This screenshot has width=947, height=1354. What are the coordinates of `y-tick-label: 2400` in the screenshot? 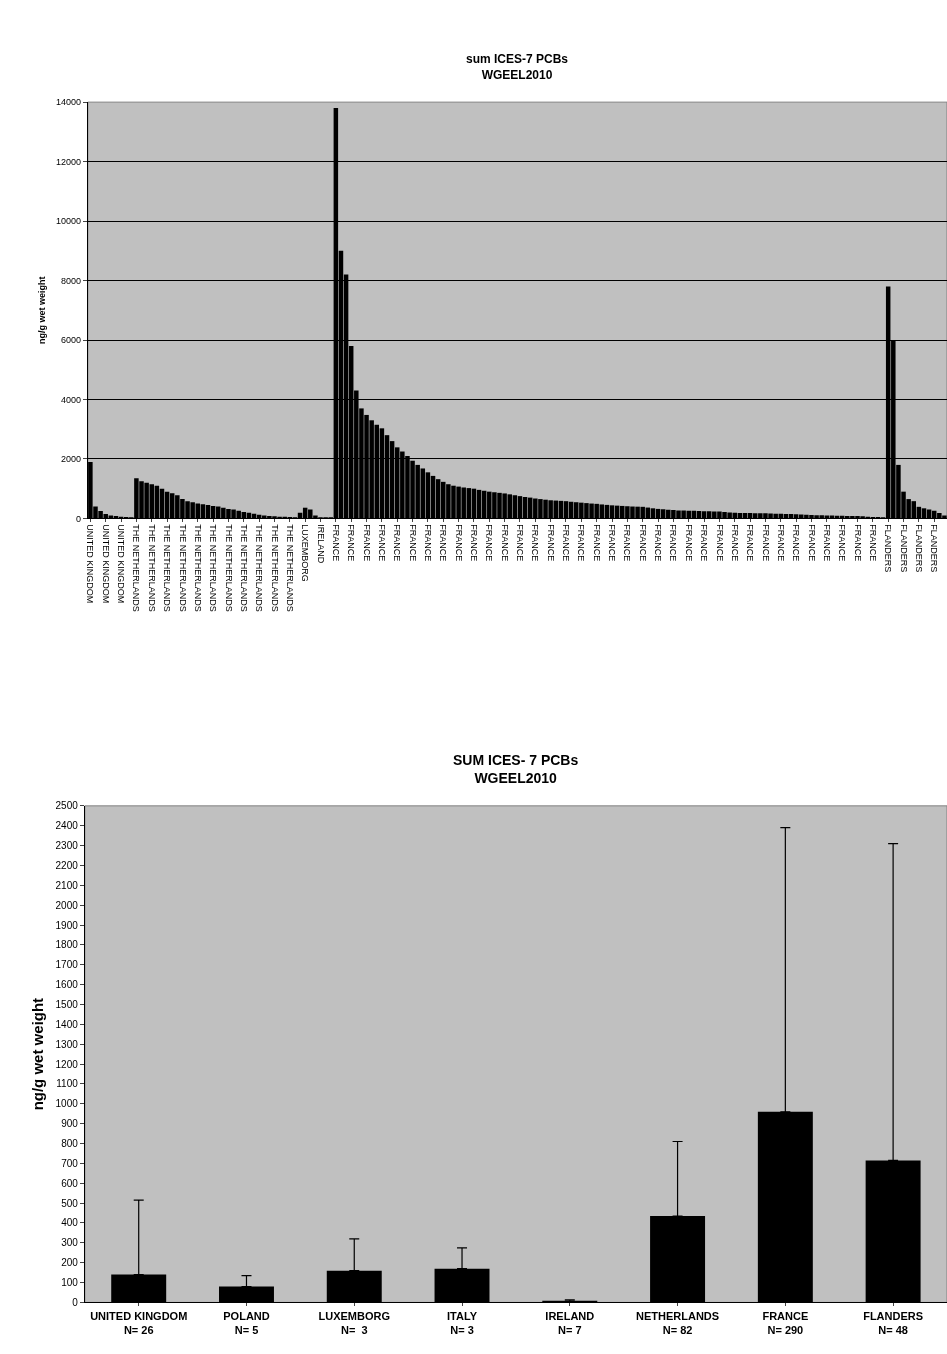 It's located at (67, 826).